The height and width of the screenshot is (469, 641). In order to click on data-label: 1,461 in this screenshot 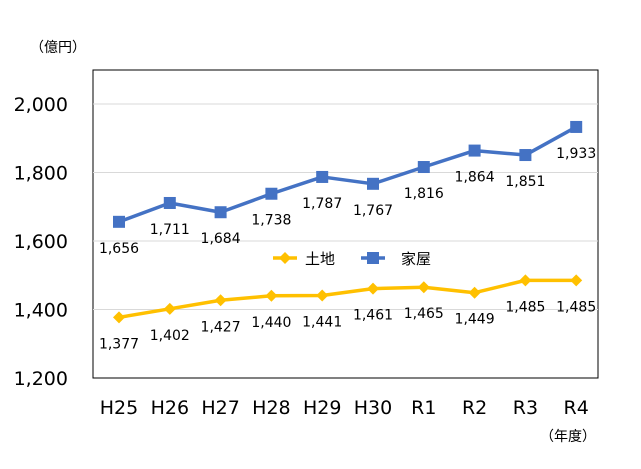, I will do `click(373, 316)`.